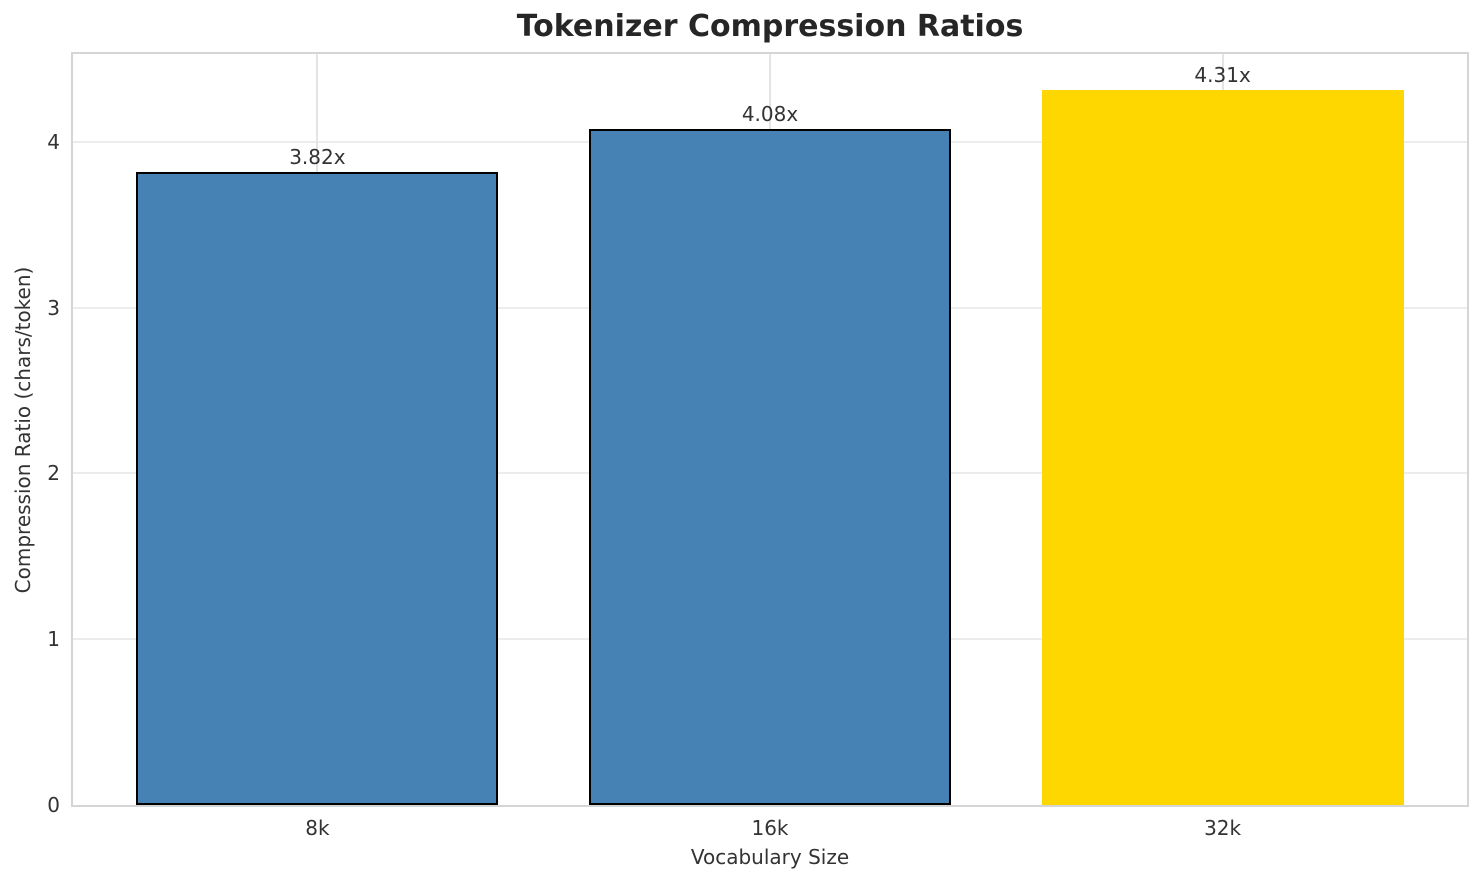  I want to click on bar-value-label-16k: 4.08x, so click(770, 113).